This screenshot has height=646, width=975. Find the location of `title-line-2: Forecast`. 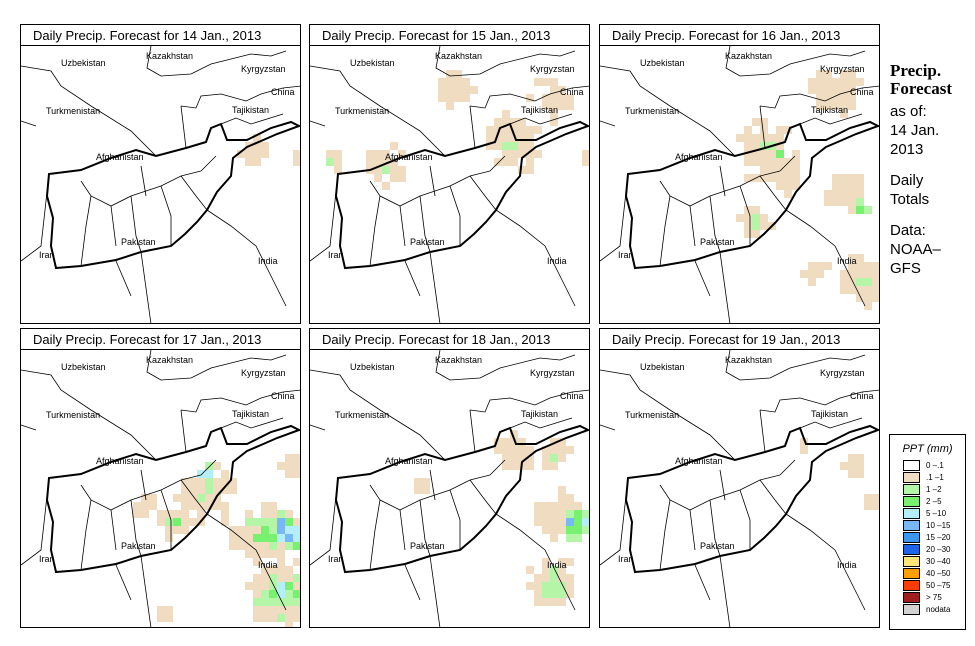

title-line-2: Forecast is located at coordinates (921, 88).